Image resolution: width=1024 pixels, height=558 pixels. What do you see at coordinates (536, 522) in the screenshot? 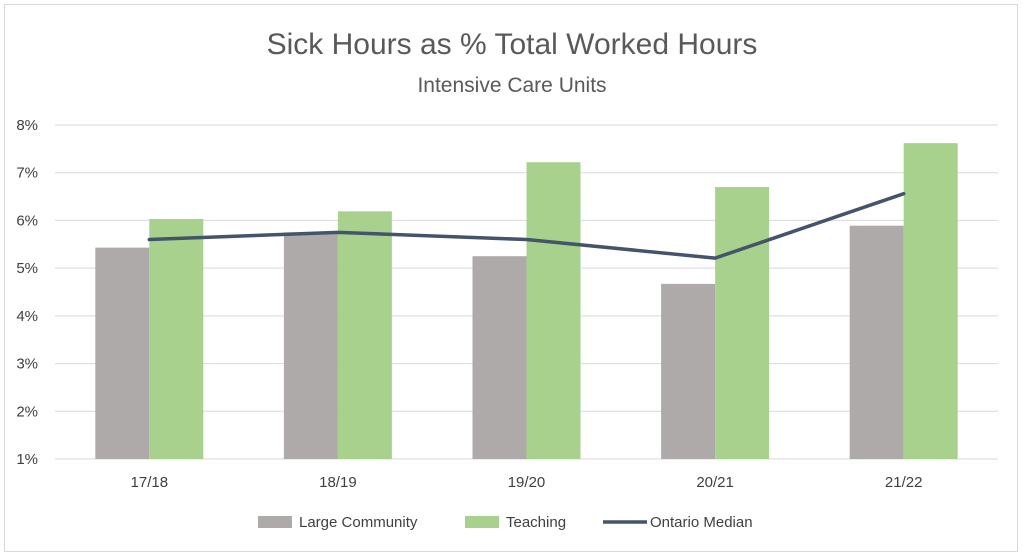
I see `legend-label: Teaching` at bounding box center [536, 522].